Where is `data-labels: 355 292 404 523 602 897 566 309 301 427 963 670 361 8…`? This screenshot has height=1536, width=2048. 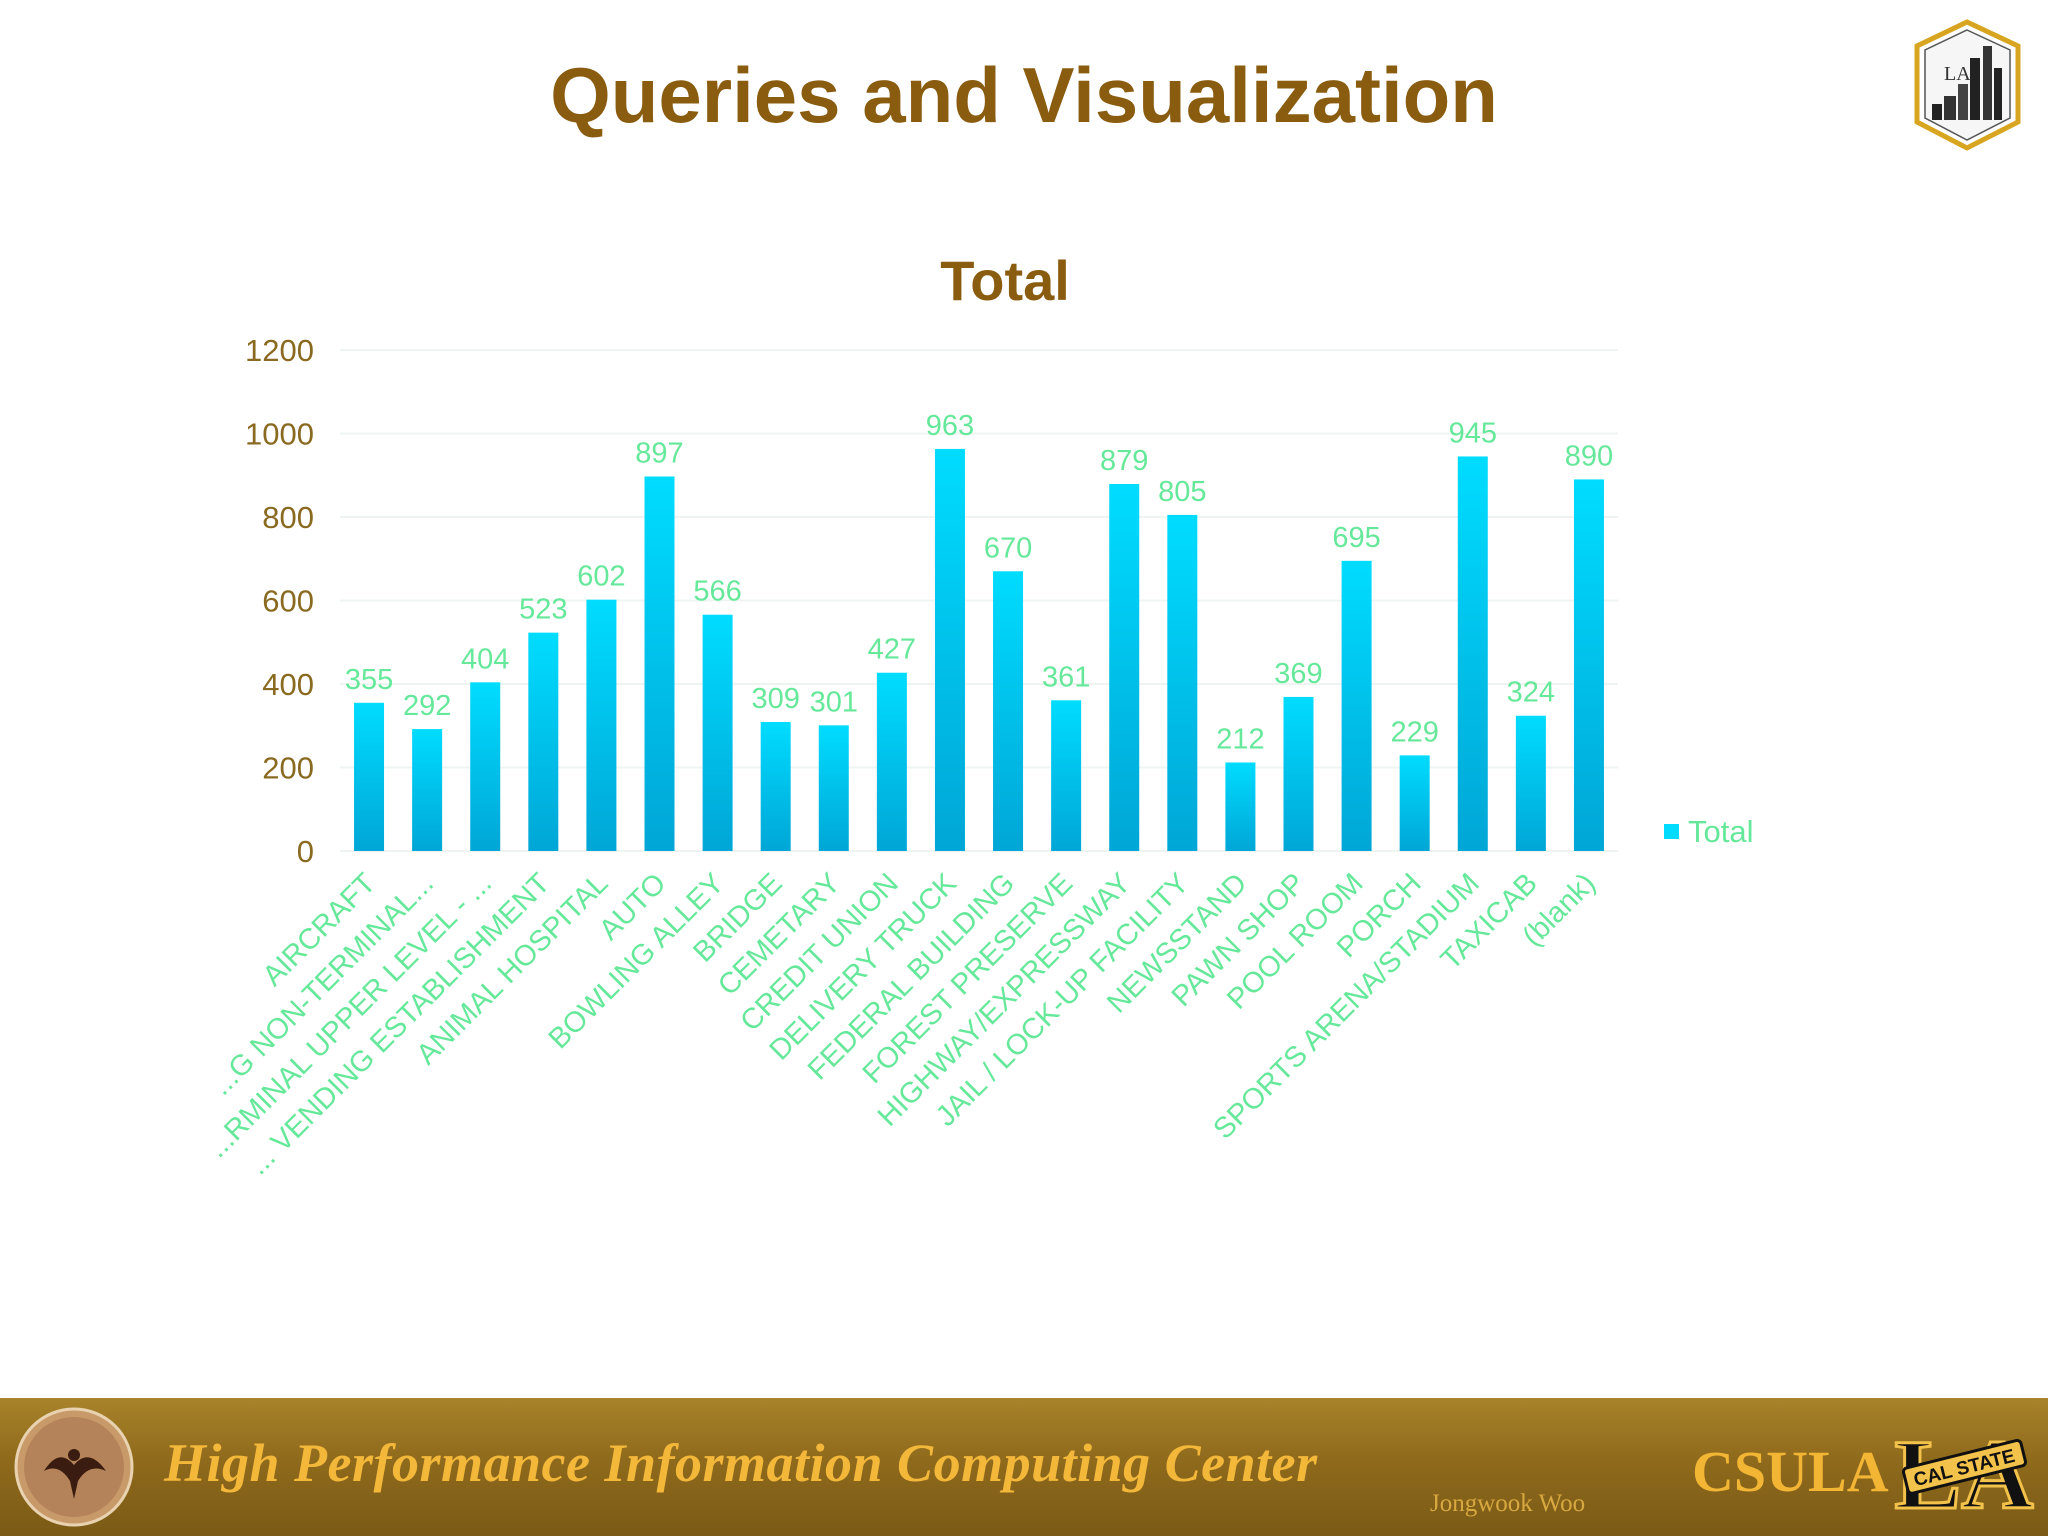
data-labels: 355 292 404 523 602 897 566 309 301 427 963 670 361 8… is located at coordinates (979, 583).